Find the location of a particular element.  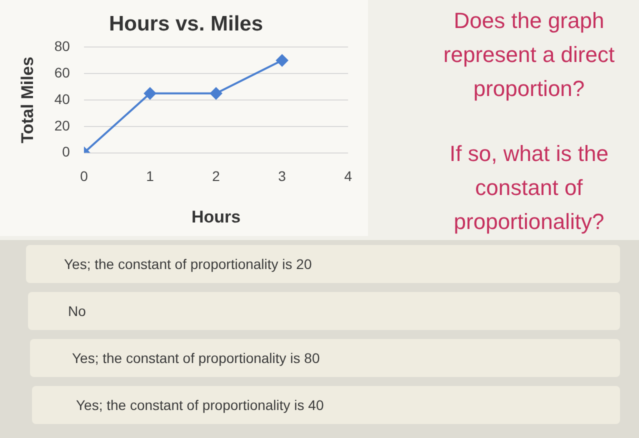

y-axis-title: Total Miles is located at coordinates (27, 100).